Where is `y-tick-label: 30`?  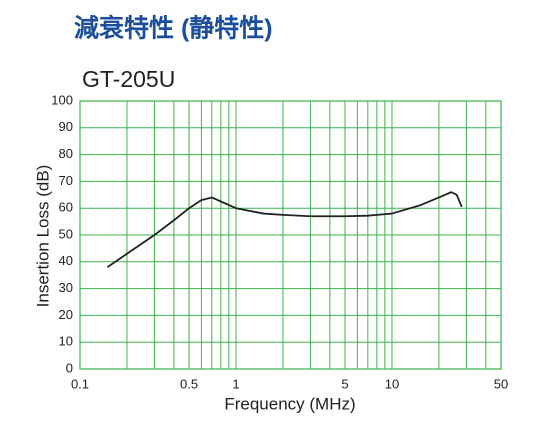
y-tick-label: 30 is located at coordinates (66, 287).